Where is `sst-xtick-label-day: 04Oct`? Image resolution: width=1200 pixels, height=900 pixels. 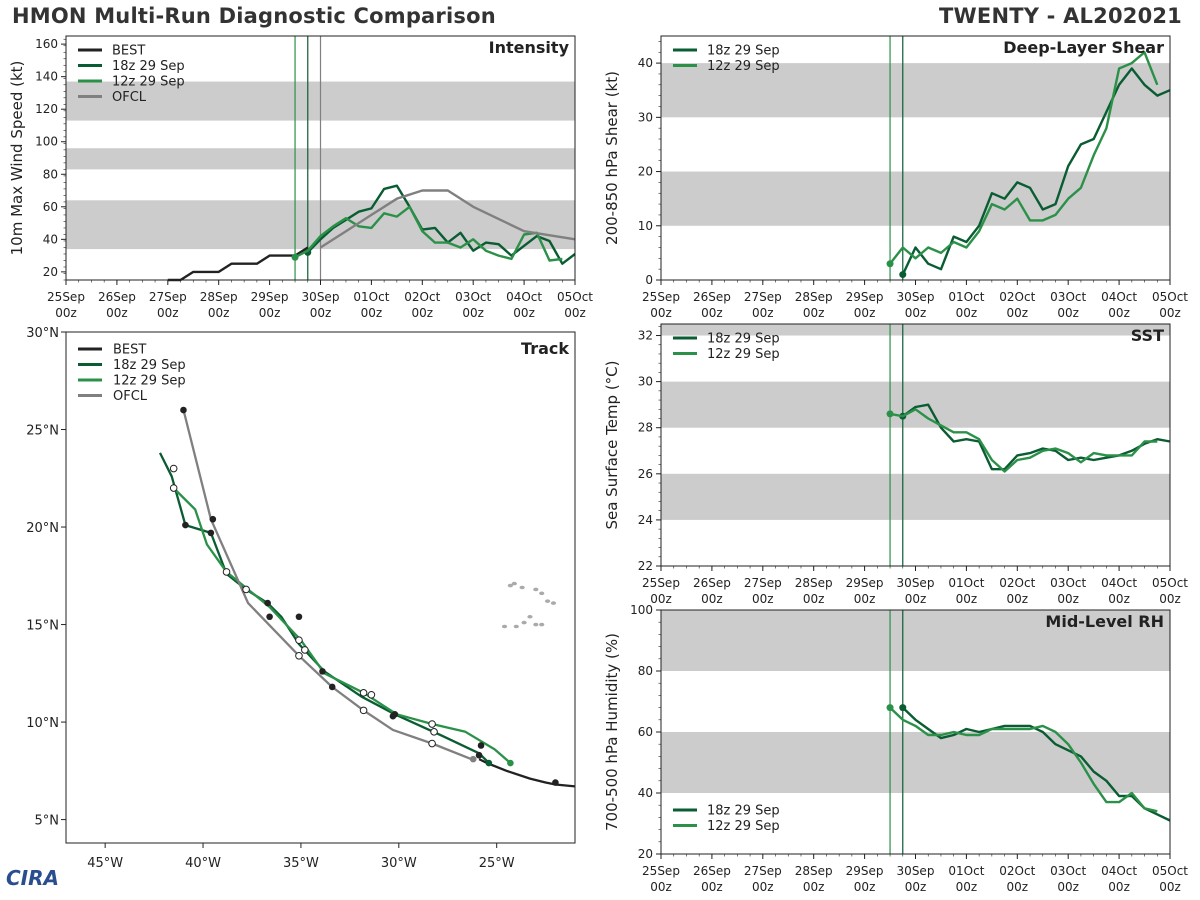 sst-xtick-label-day: 04Oct is located at coordinates (1119, 583).